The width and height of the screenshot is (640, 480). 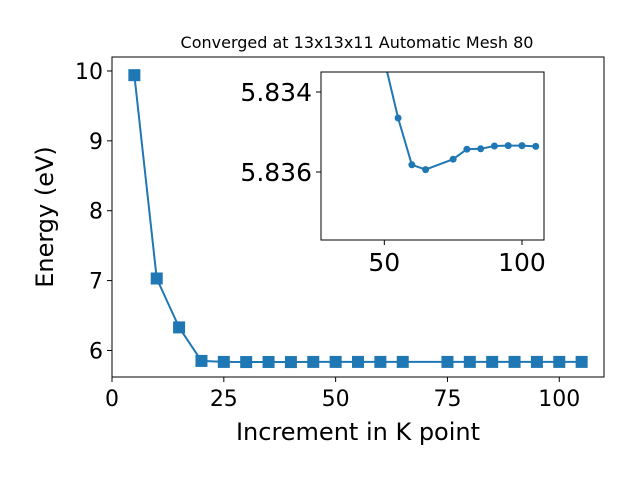 I want to click on inset-background, so click(x=432, y=156).